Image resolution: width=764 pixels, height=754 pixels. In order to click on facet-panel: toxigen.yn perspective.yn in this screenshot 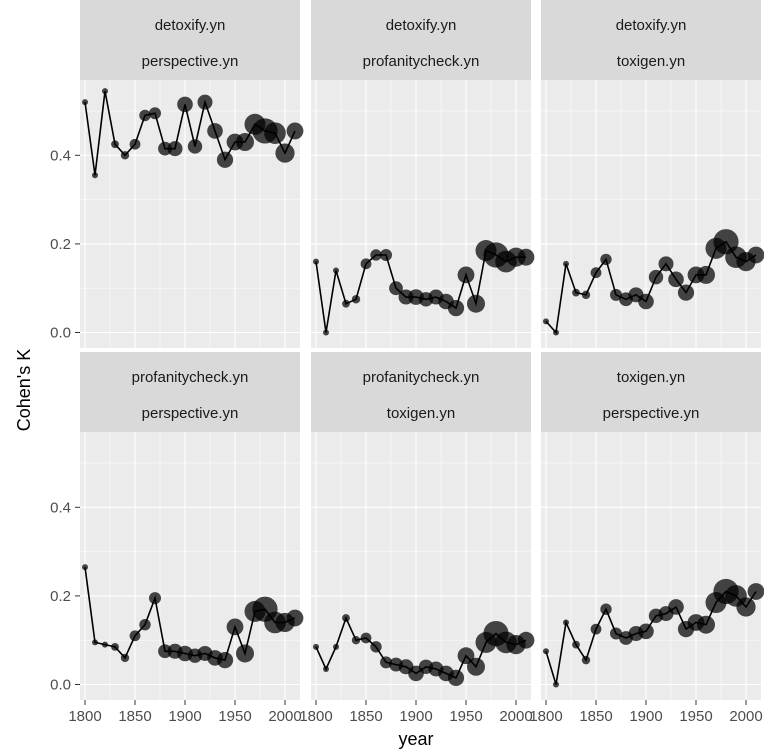, I will do `click(652, 526)`.